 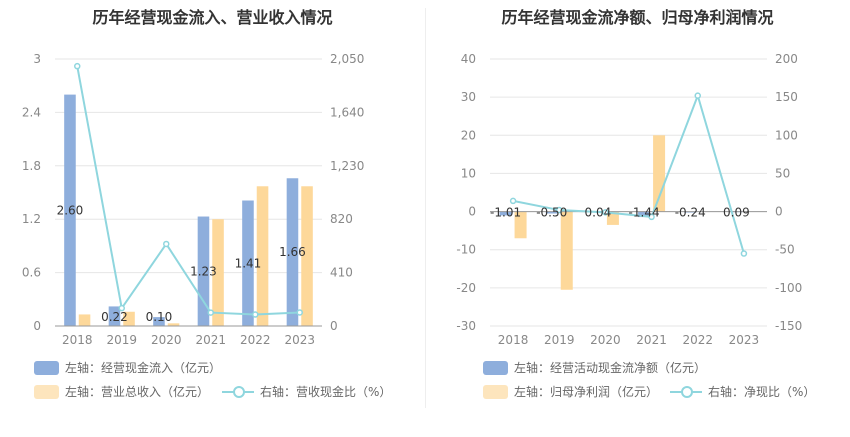 I want to click on line-series, so click(x=628, y=173).